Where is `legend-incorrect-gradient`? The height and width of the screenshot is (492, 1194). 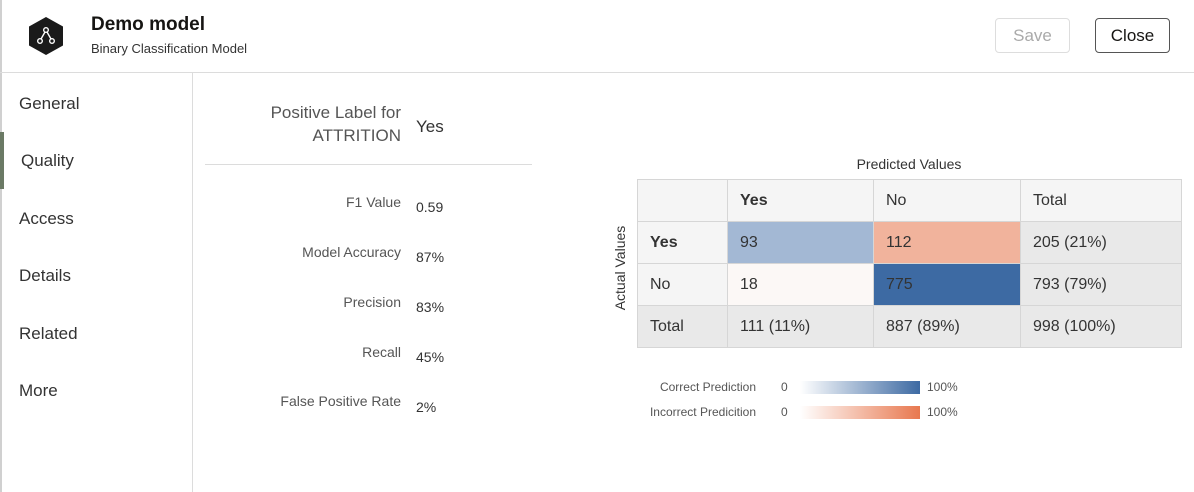
legend-incorrect-gradient is located at coordinates (860, 412).